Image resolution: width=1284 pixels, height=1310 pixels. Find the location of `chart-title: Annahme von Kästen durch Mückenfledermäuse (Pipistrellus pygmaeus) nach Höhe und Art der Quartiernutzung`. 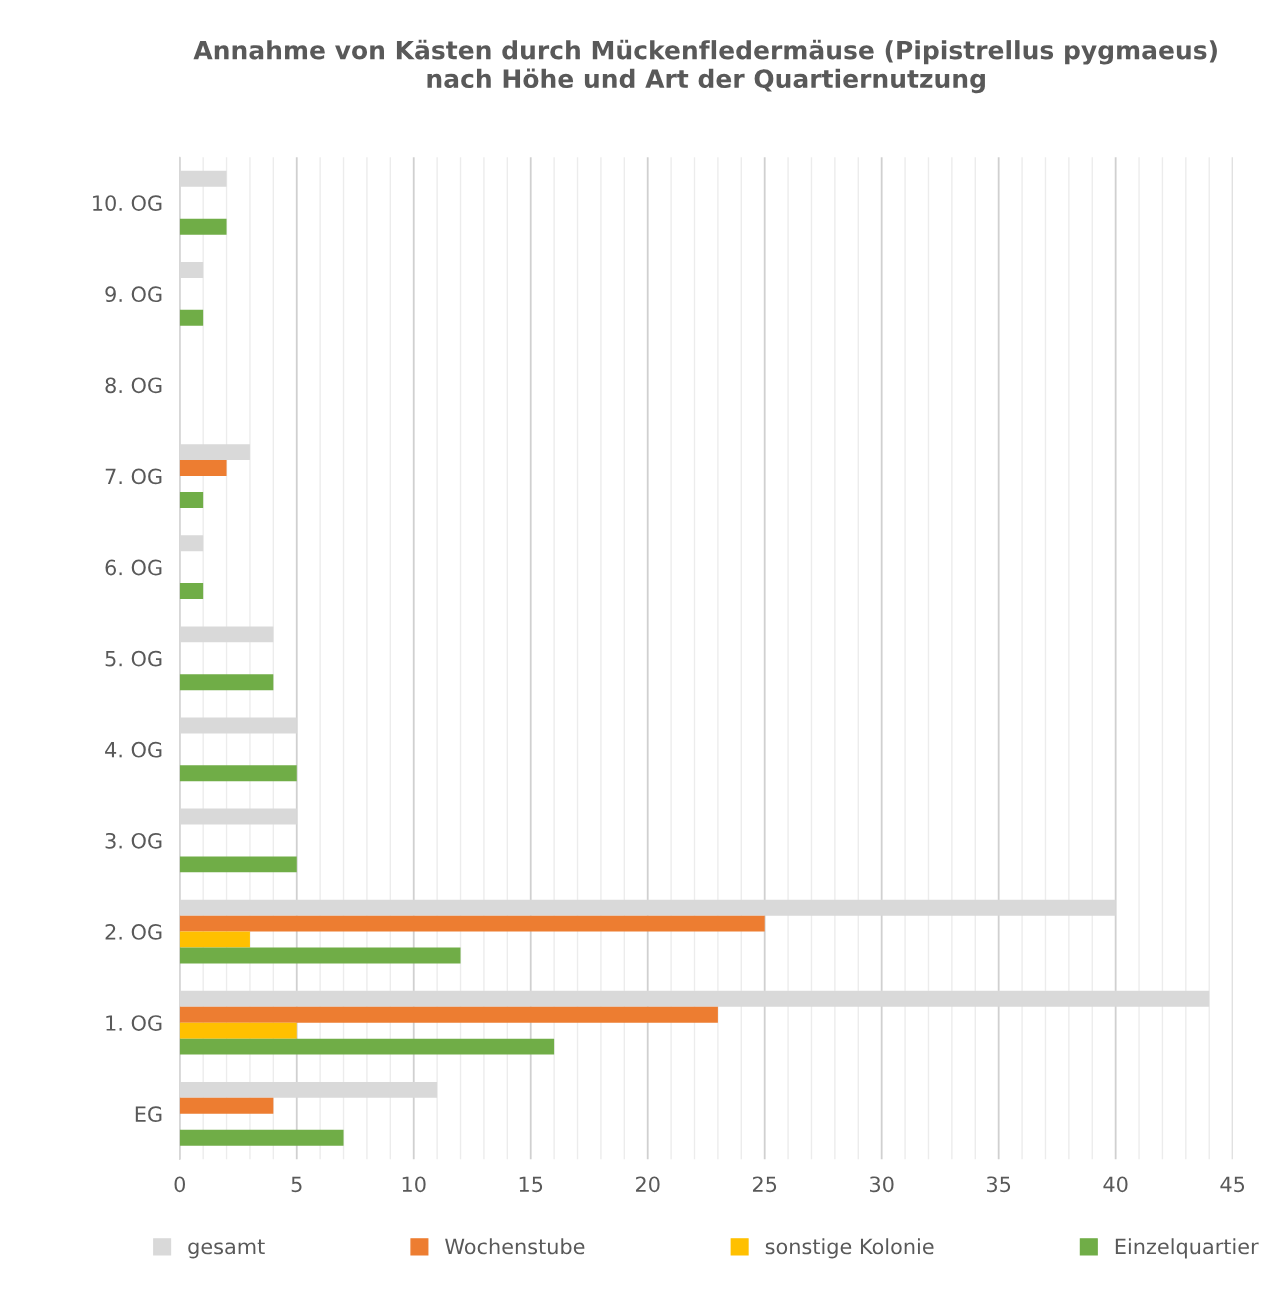

chart-title: Annahme von Kästen durch Mückenfledermäuse (Pipistrellus pygmaeus) nach Höhe und Art der Quartiernutzung is located at coordinates (705, 66).